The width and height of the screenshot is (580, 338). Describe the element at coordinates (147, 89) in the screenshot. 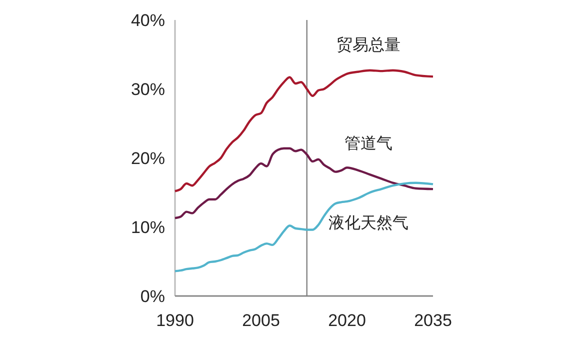

I see `y-tick-label: 30%` at that location.